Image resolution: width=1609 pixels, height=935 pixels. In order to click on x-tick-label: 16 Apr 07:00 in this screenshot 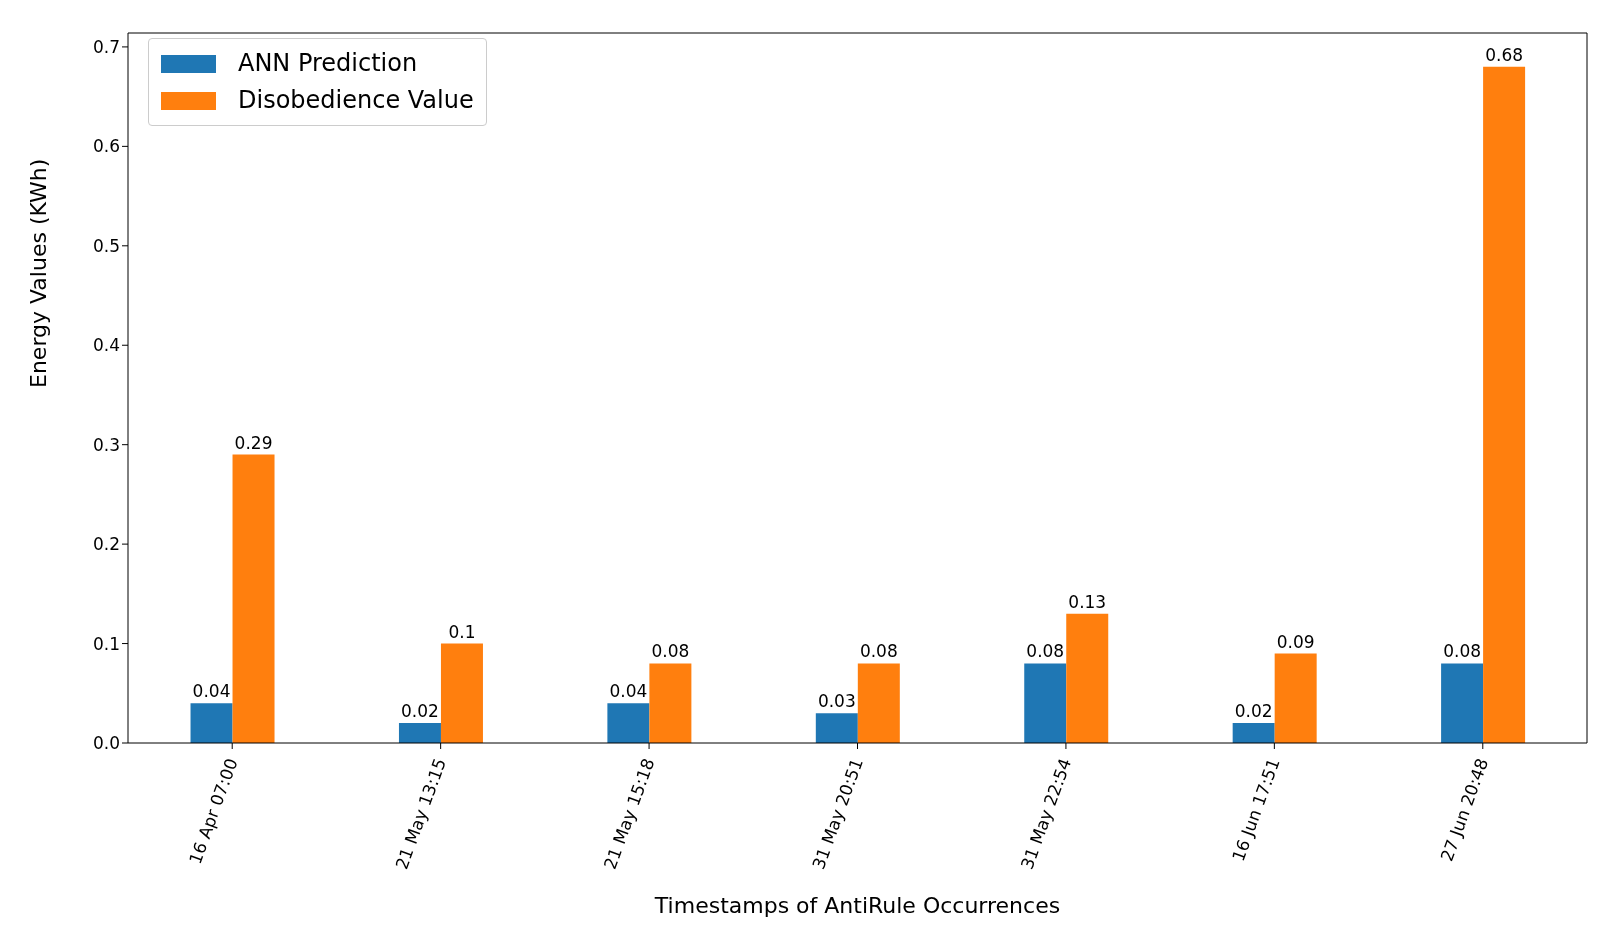, I will do `click(213, 811)`.